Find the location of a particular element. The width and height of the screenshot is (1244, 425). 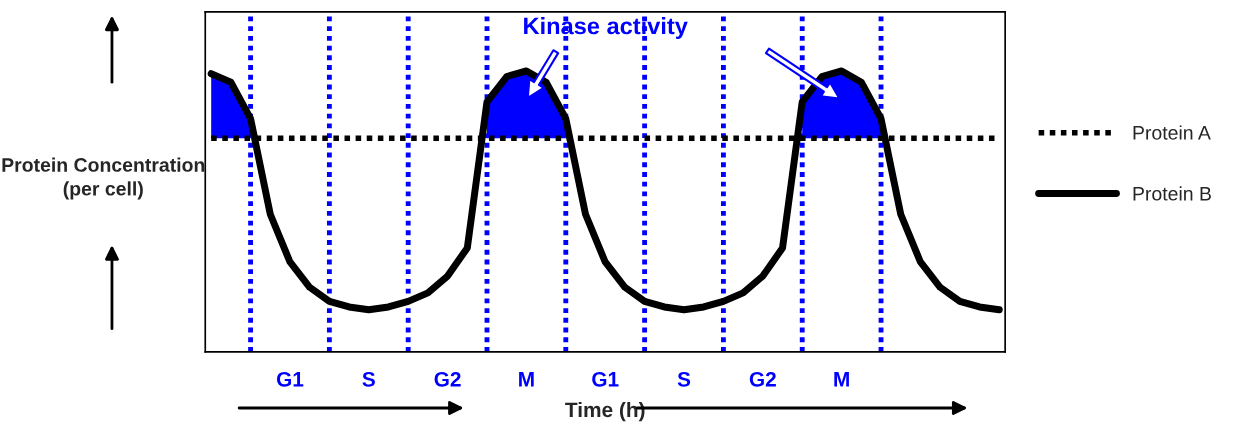

y-axis-title: Protein Concentration (per cell) is located at coordinates (103, 178).